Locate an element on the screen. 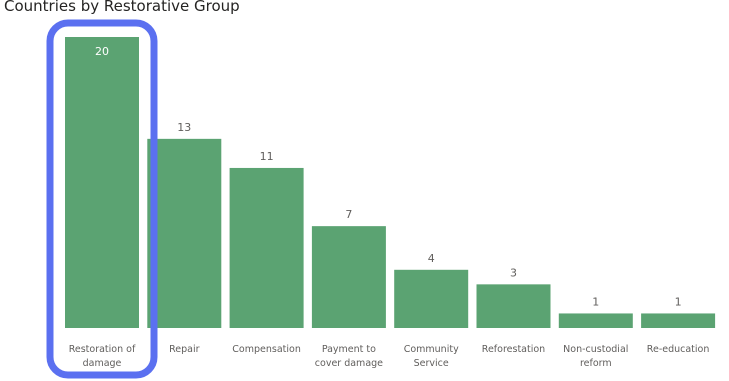 The width and height of the screenshot is (729, 381). category-label-3: Compensation is located at coordinates (266, 349).